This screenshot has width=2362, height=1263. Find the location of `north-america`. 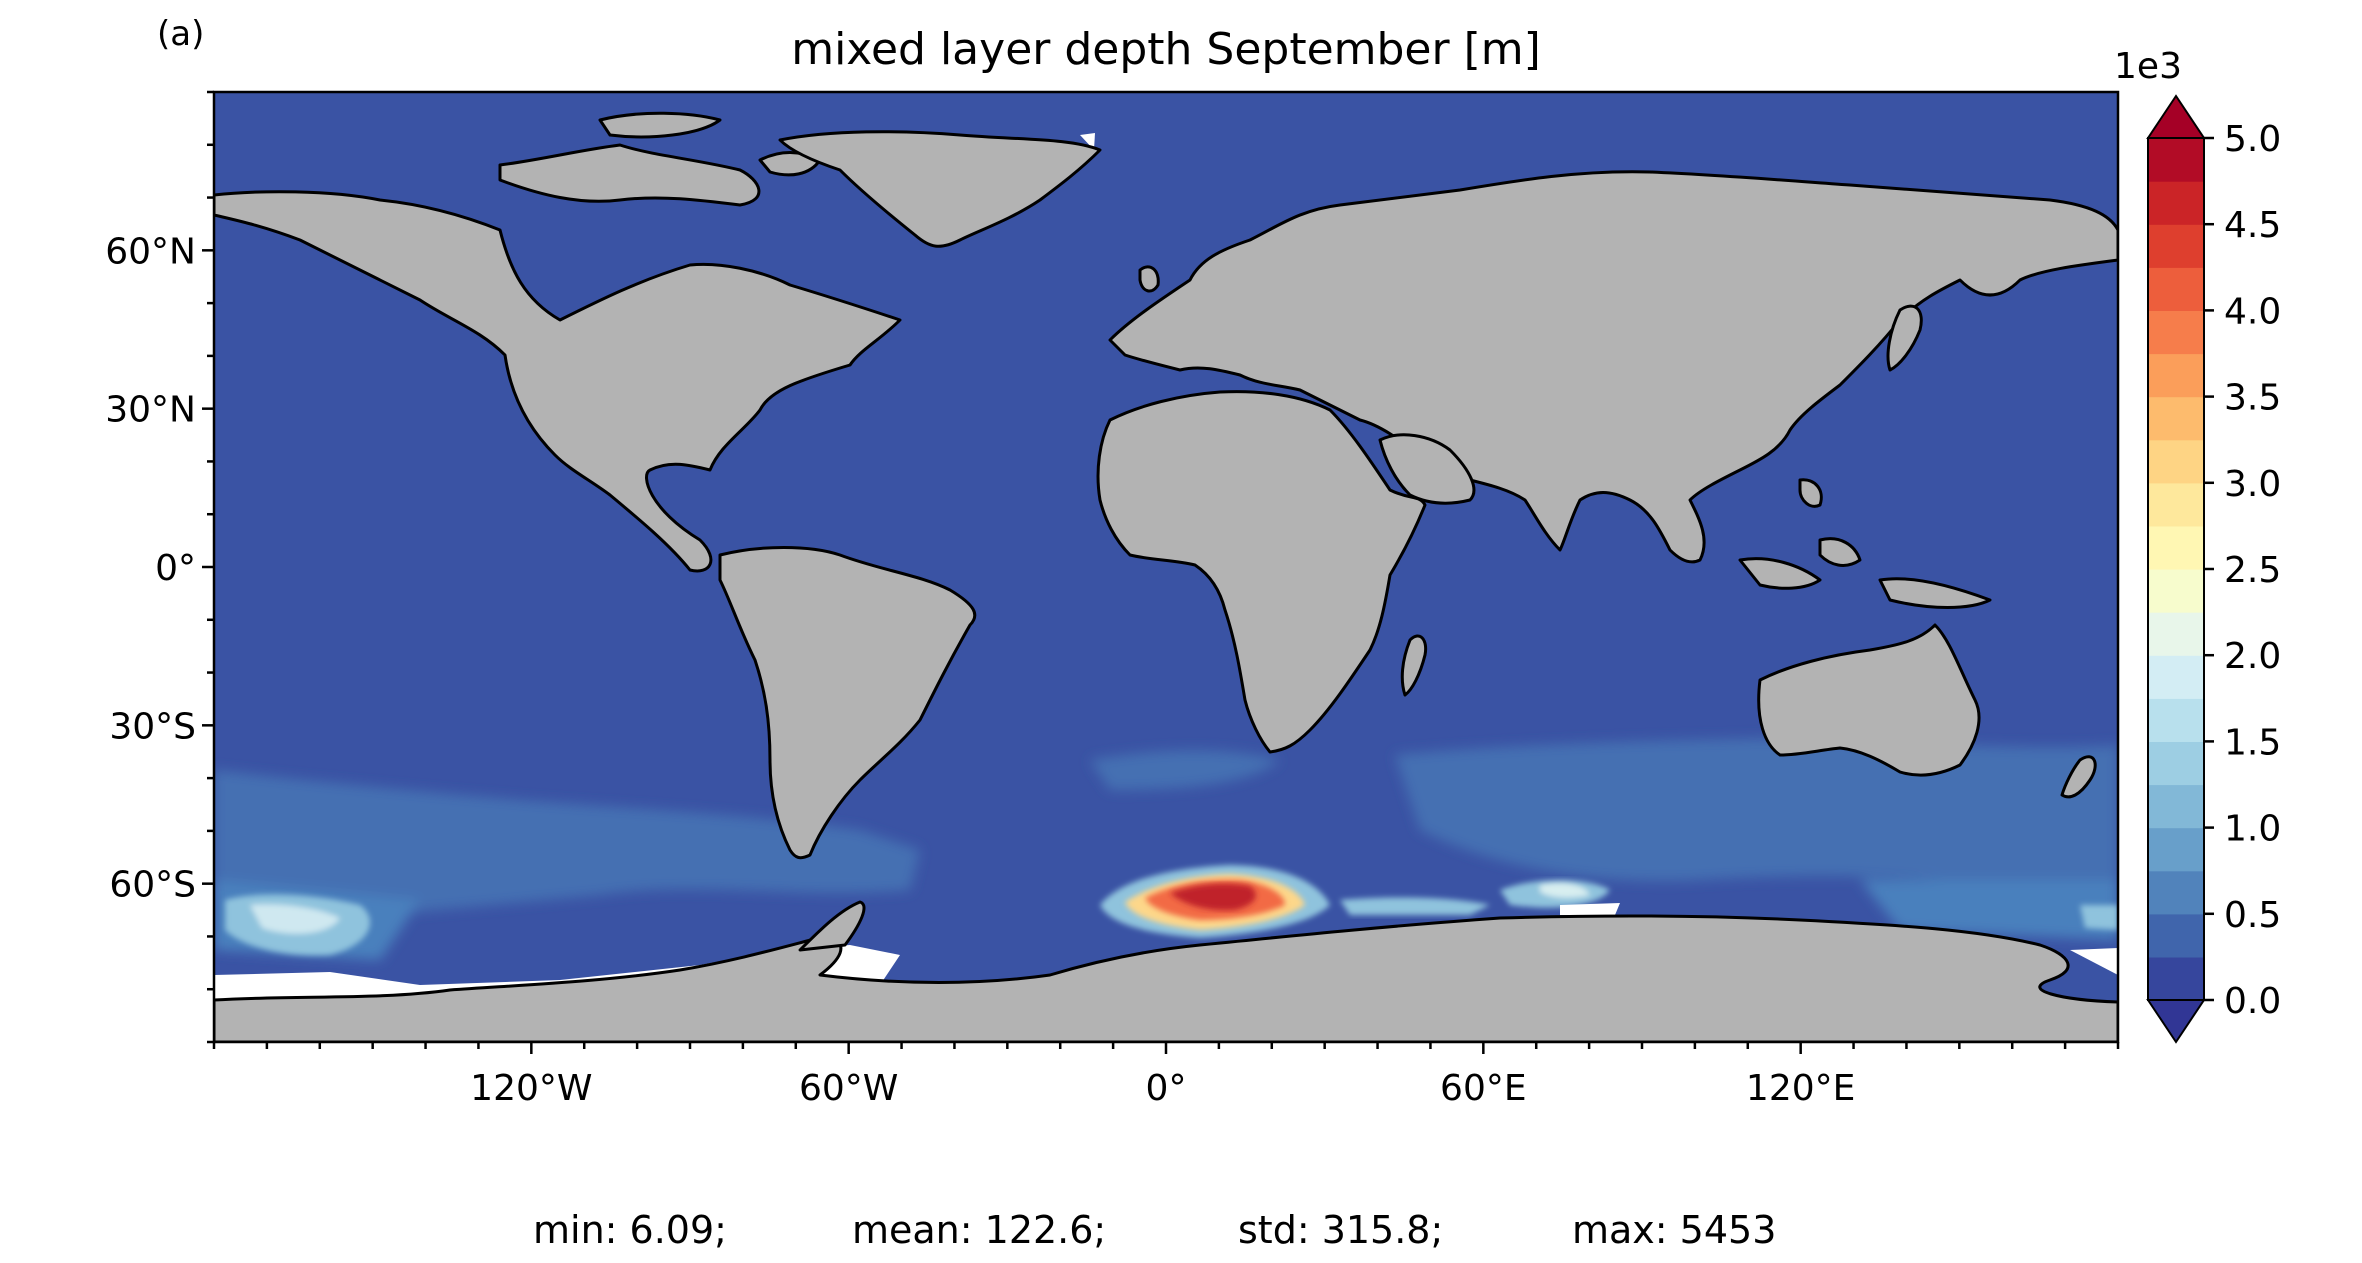

north-america is located at coordinates (558, 381).